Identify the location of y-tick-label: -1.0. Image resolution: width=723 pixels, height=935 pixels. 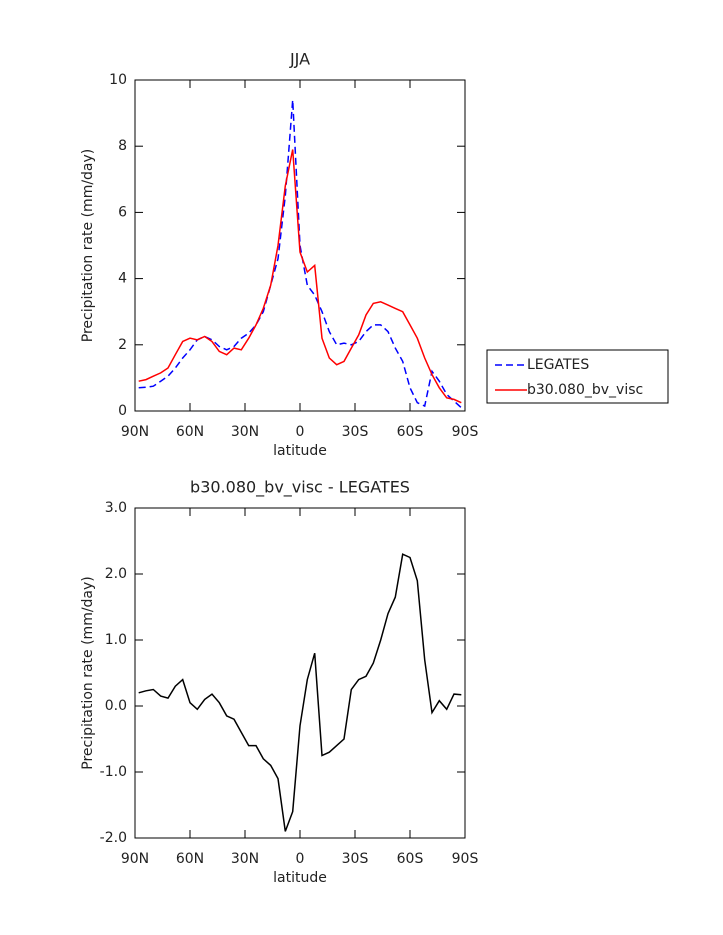
(113, 772).